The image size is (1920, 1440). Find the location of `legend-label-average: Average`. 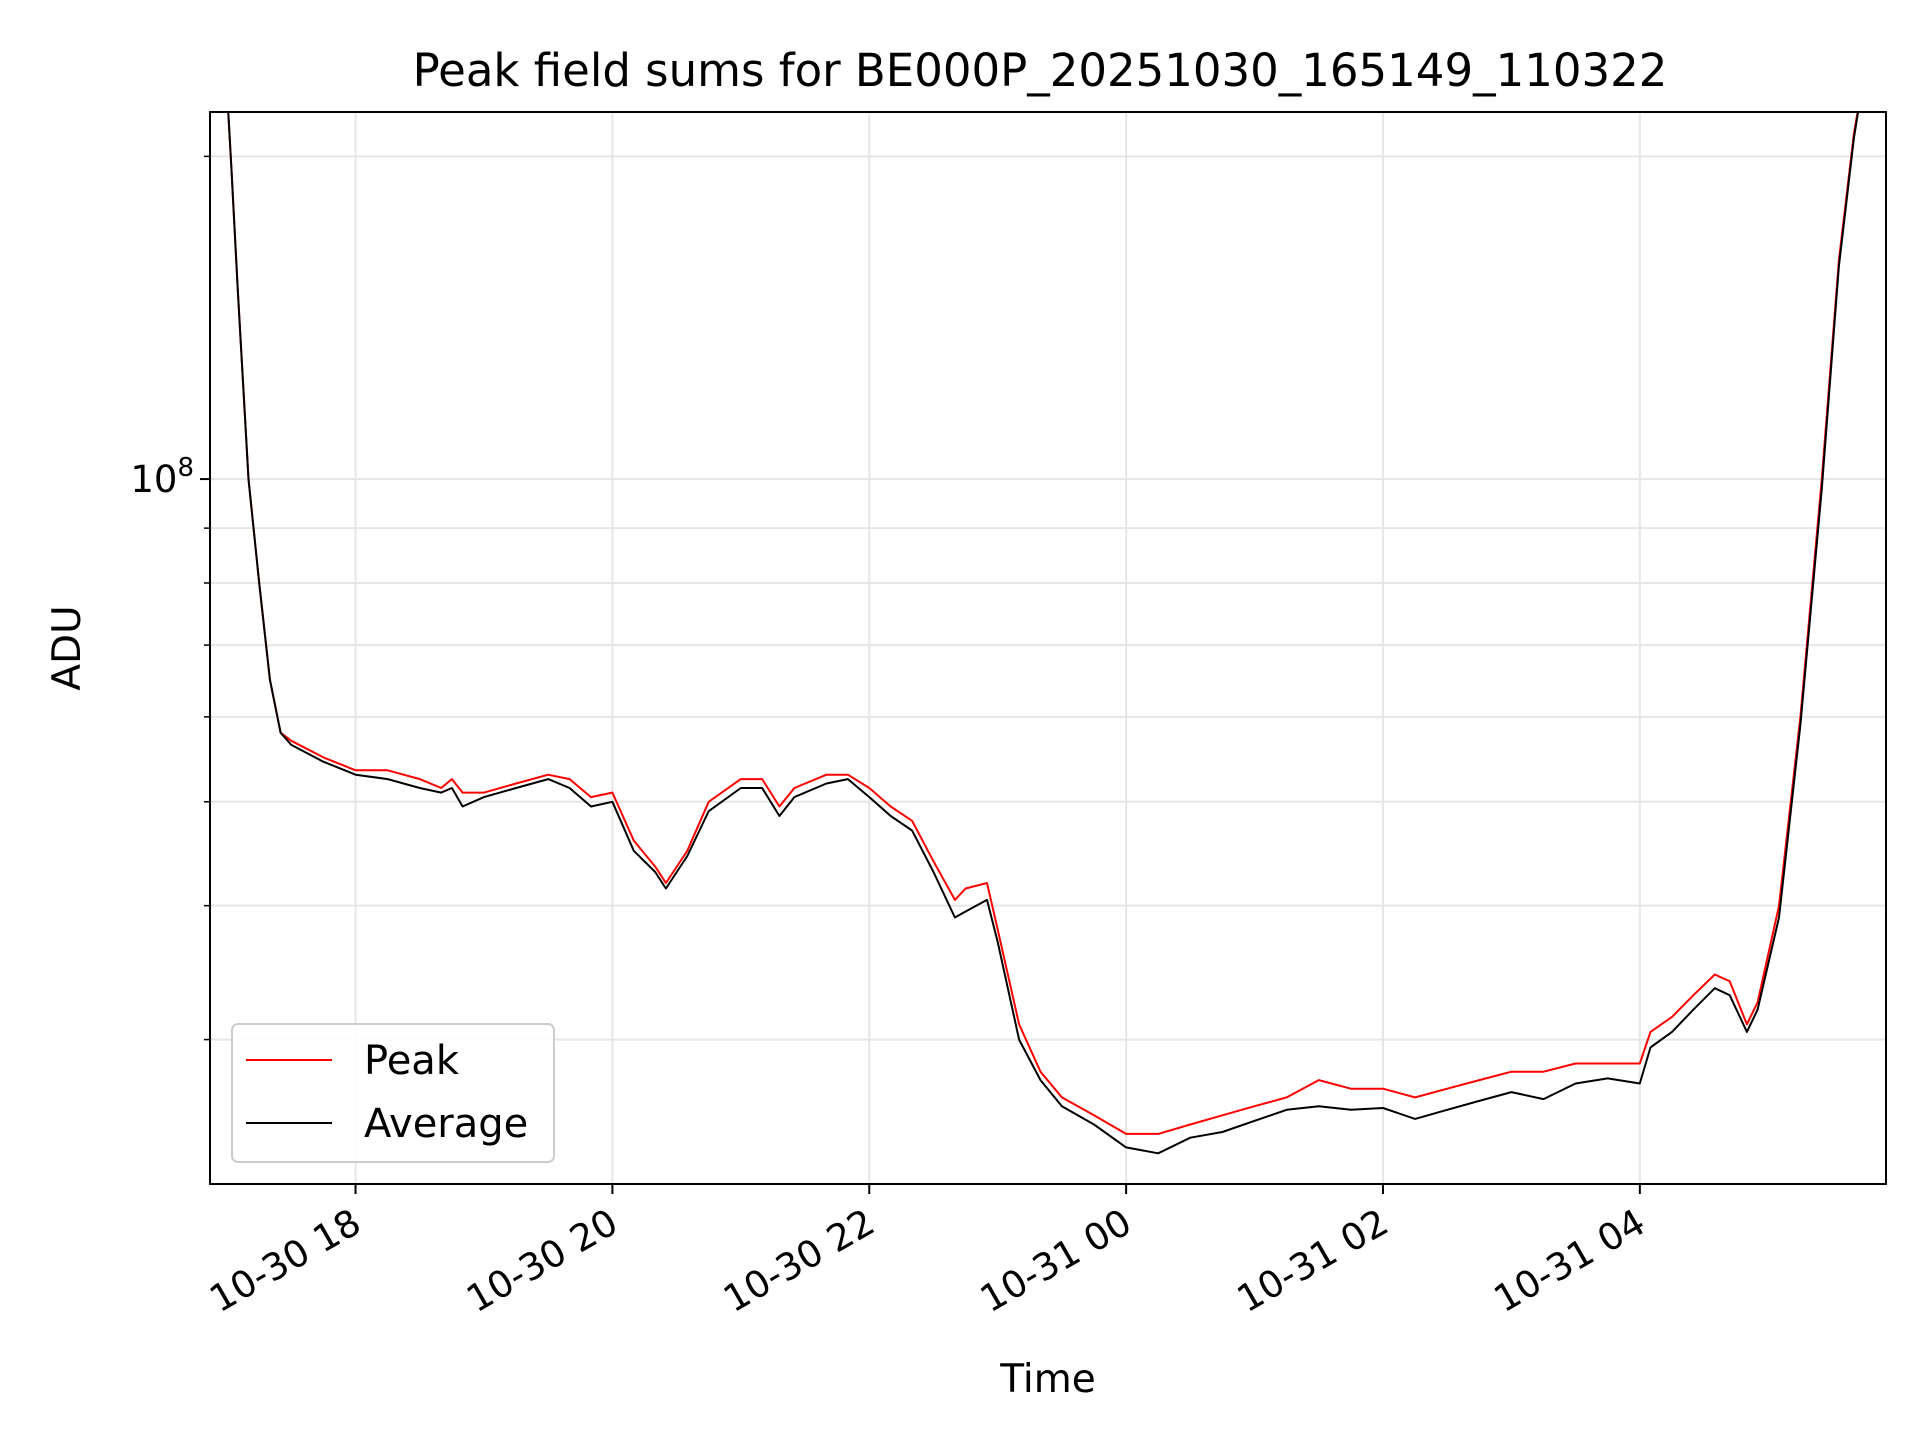

legend-label-average: Average is located at coordinates (446, 1124).